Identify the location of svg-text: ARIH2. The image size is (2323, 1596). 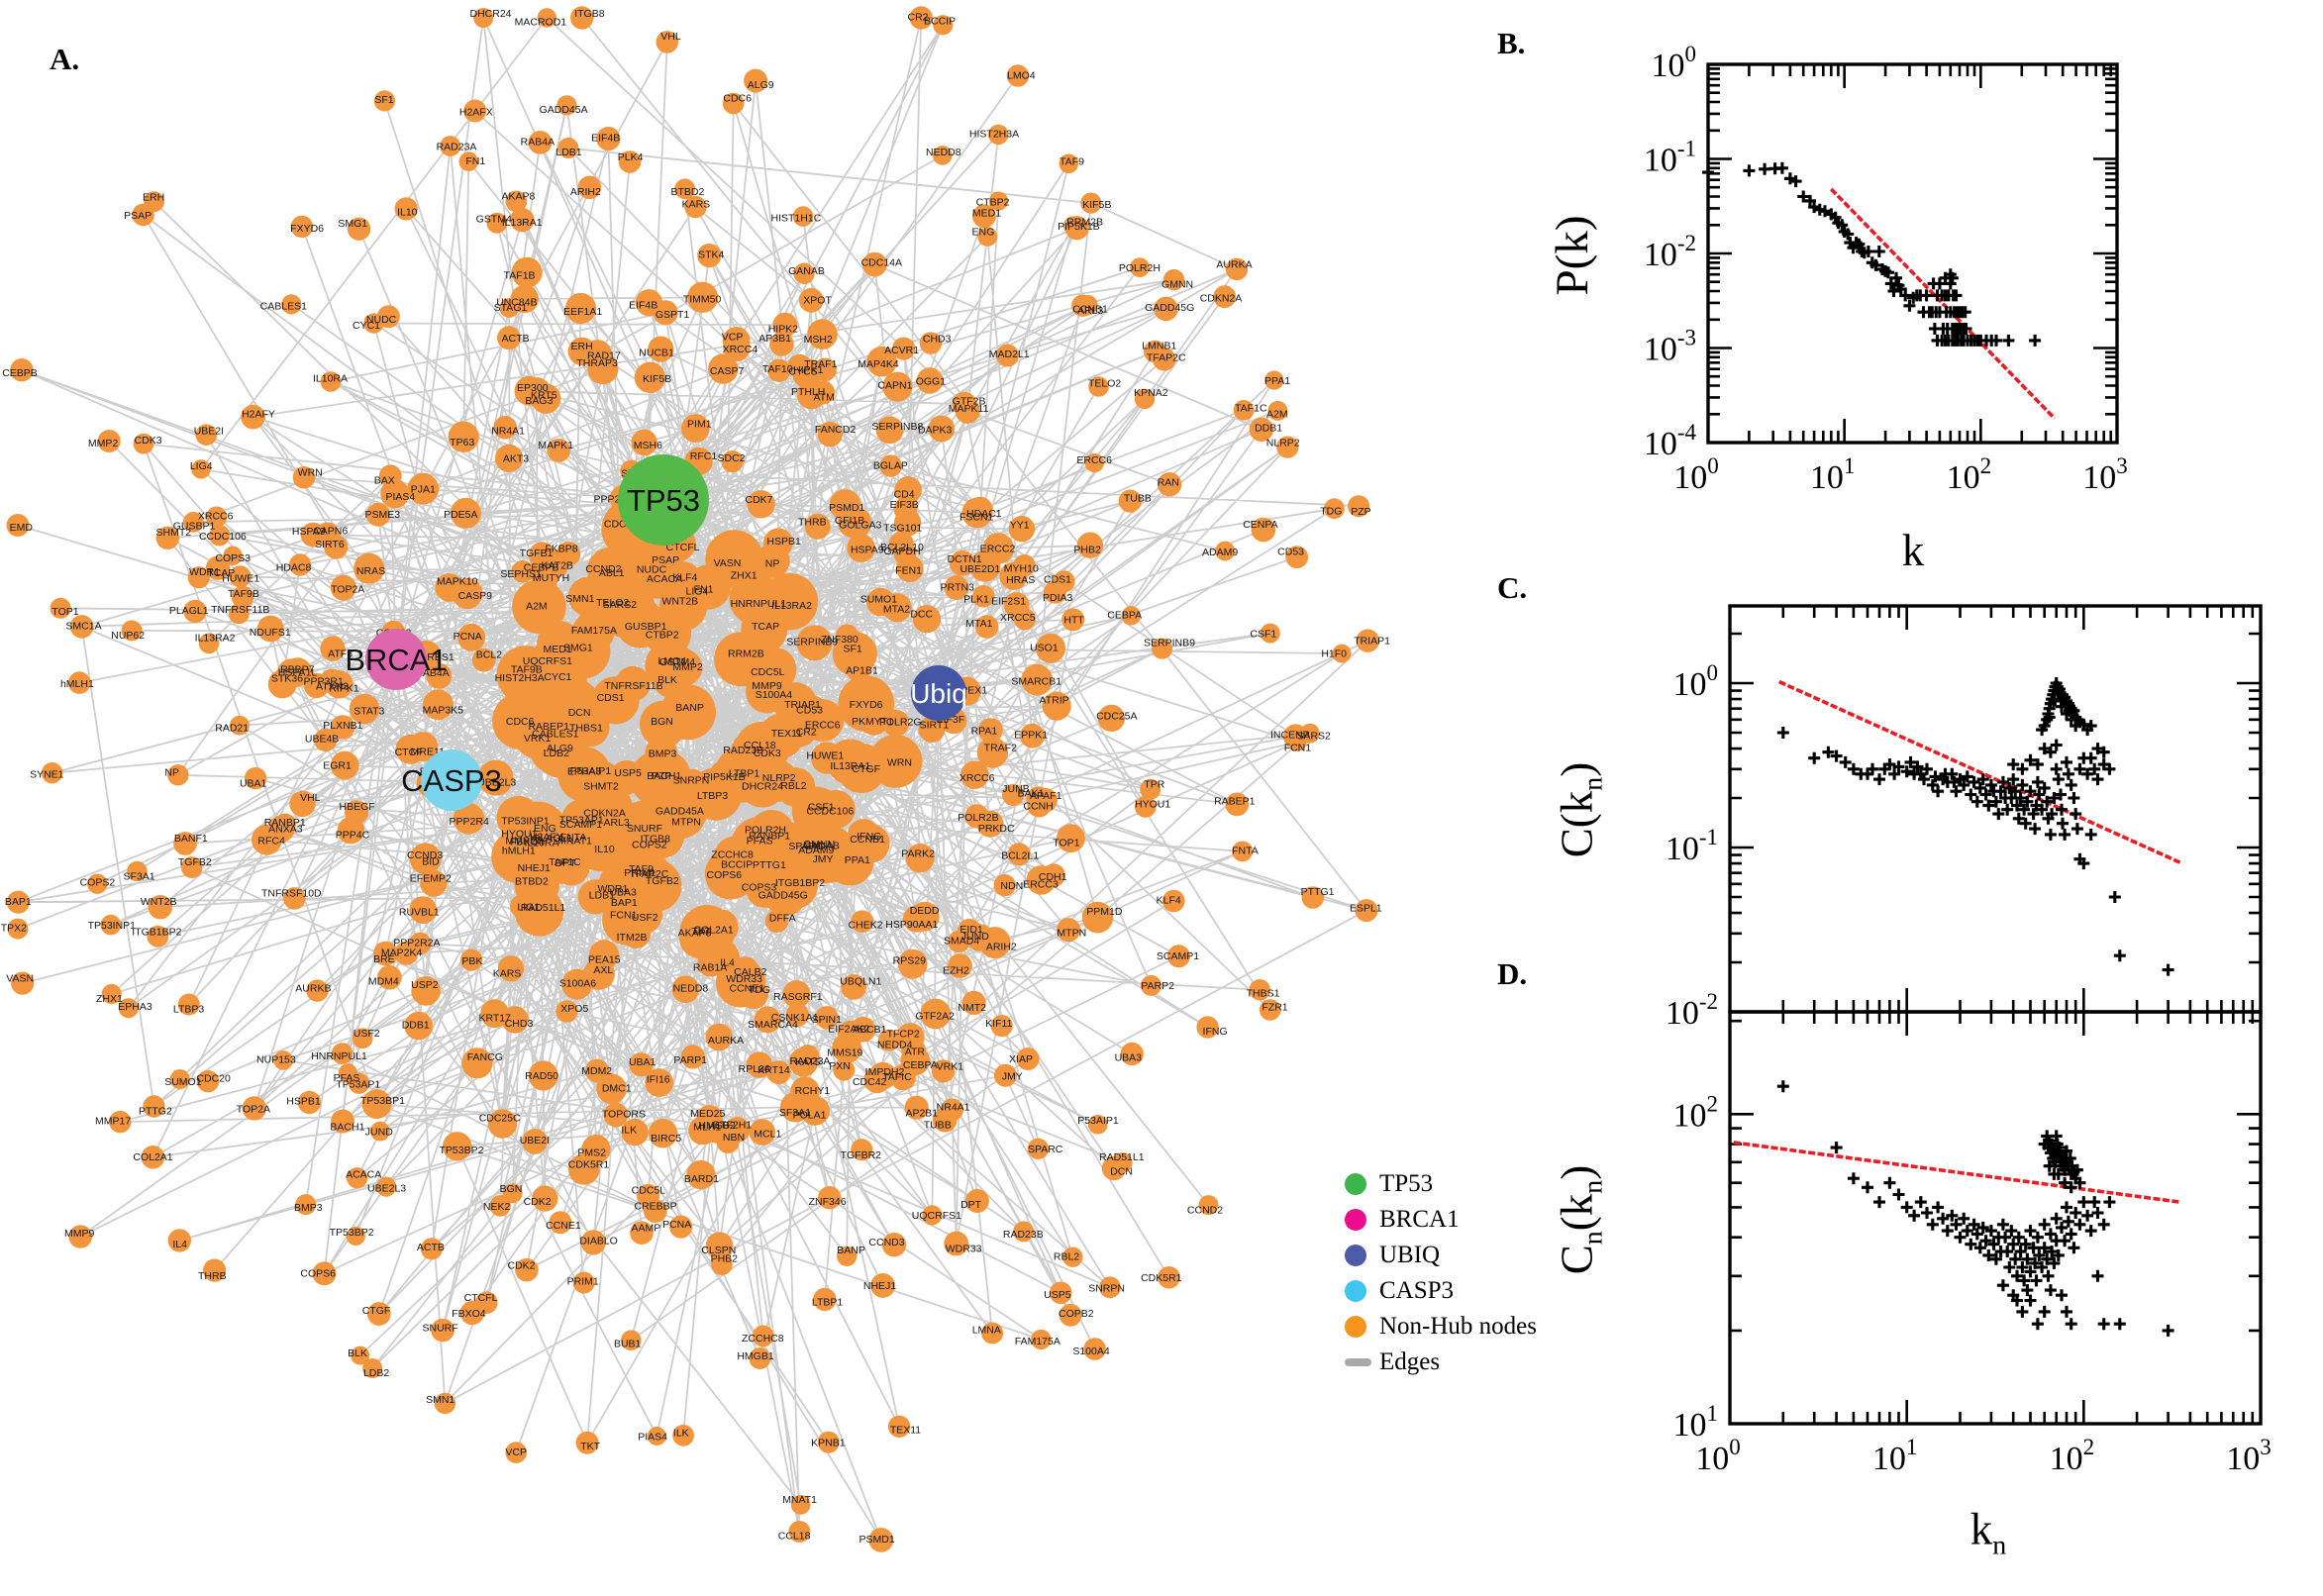
(586, 192).